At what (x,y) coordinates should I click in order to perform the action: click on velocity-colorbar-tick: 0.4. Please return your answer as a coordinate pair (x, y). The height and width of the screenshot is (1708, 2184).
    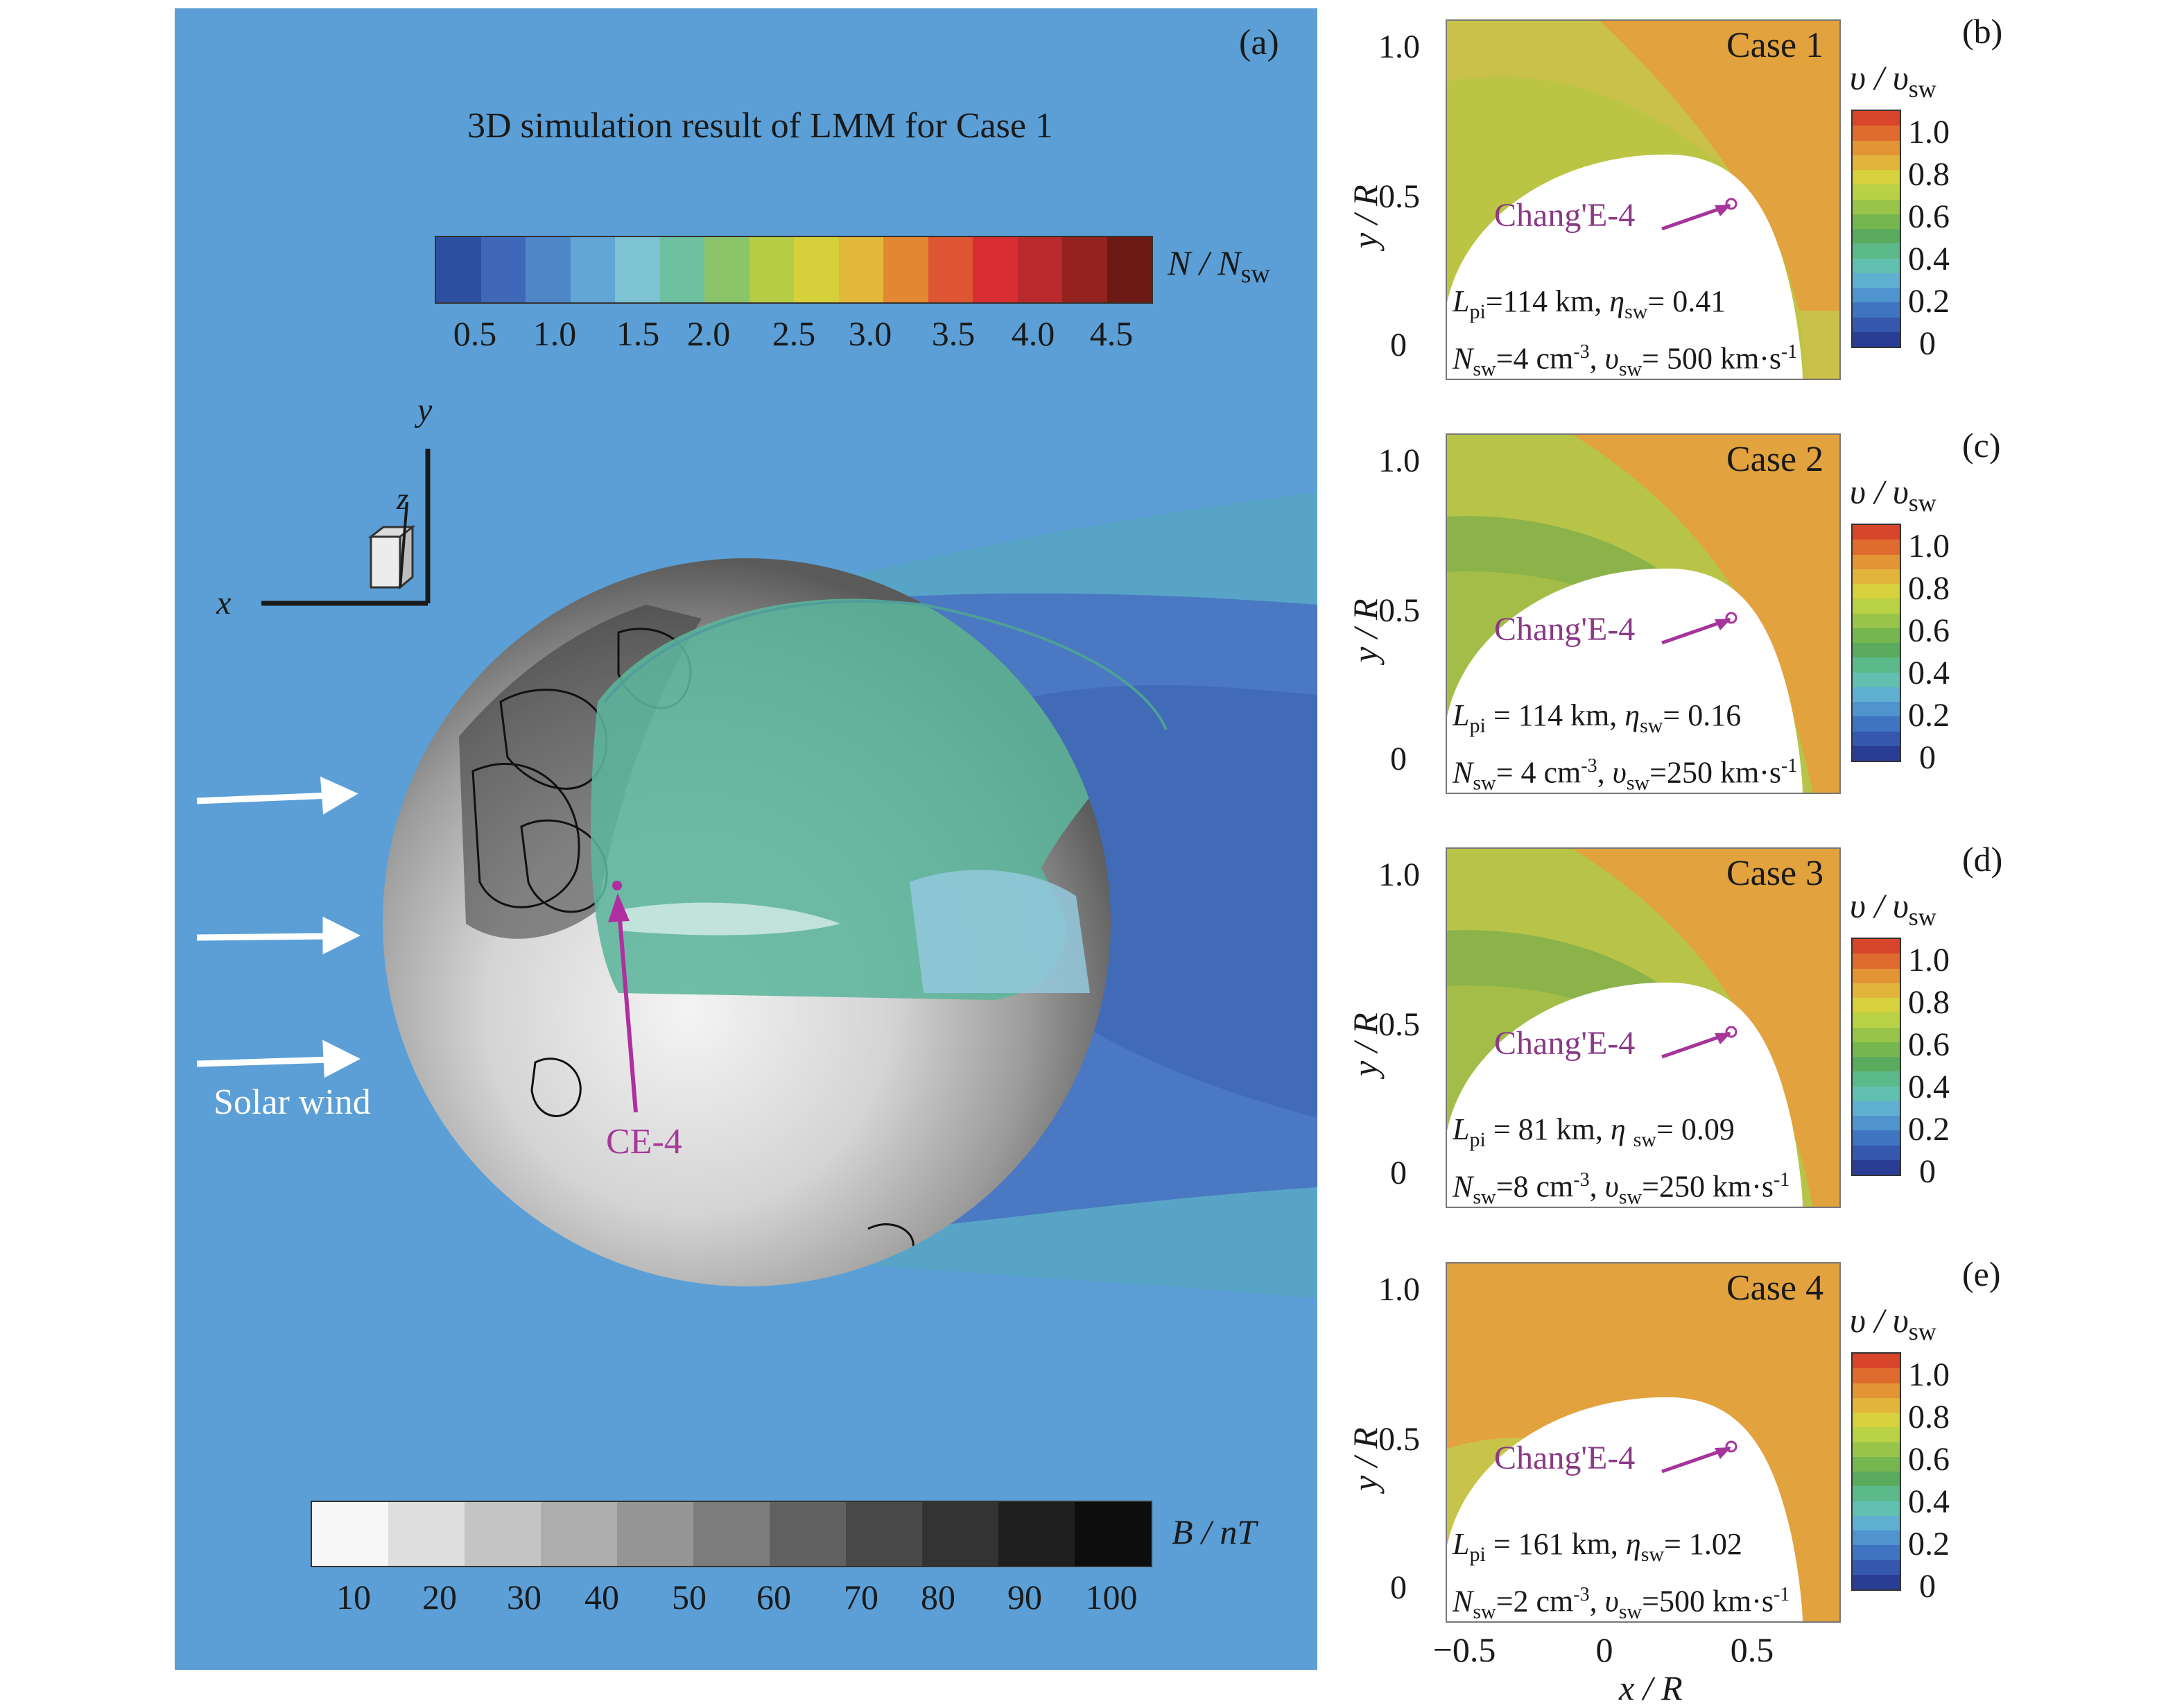
    Looking at the image, I should click on (1929, 673).